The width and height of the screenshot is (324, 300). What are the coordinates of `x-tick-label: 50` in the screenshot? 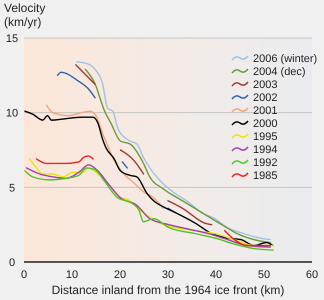 It's located at (264, 275).